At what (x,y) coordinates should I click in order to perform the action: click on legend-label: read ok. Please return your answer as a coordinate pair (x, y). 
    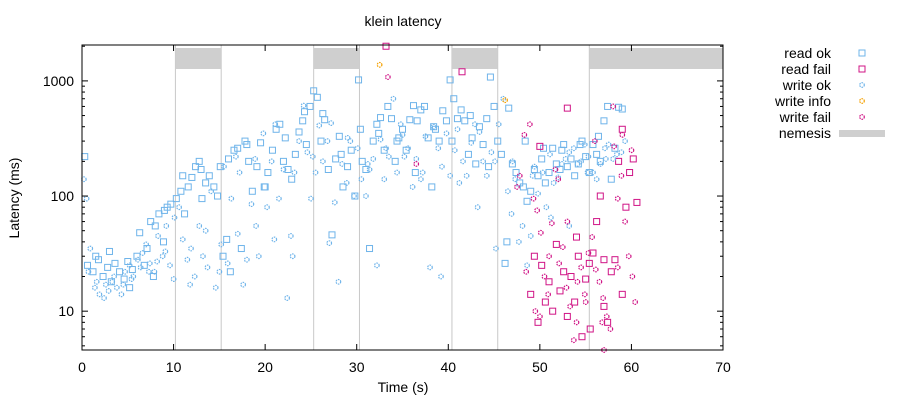
    Looking at the image, I should click on (808, 53).